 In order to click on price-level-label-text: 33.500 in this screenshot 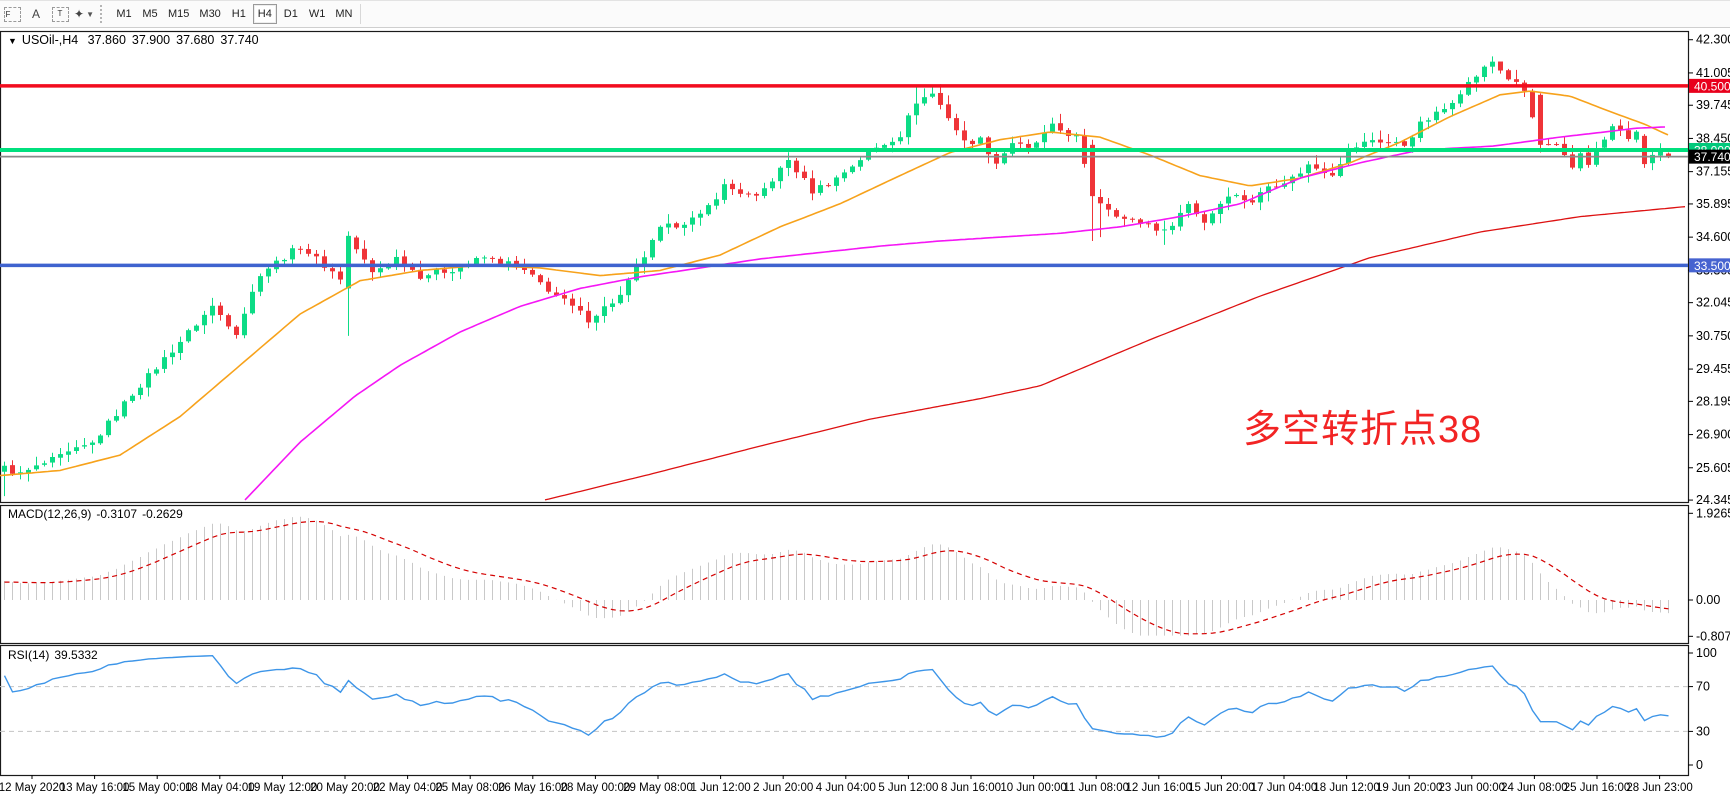, I will do `click(1712, 266)`.